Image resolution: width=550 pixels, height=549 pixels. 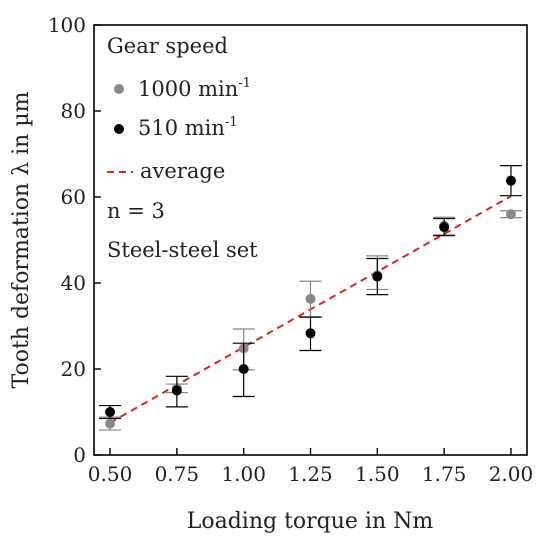 I want to click on x-tick-label: 1.75, so click(x=444, y=474).